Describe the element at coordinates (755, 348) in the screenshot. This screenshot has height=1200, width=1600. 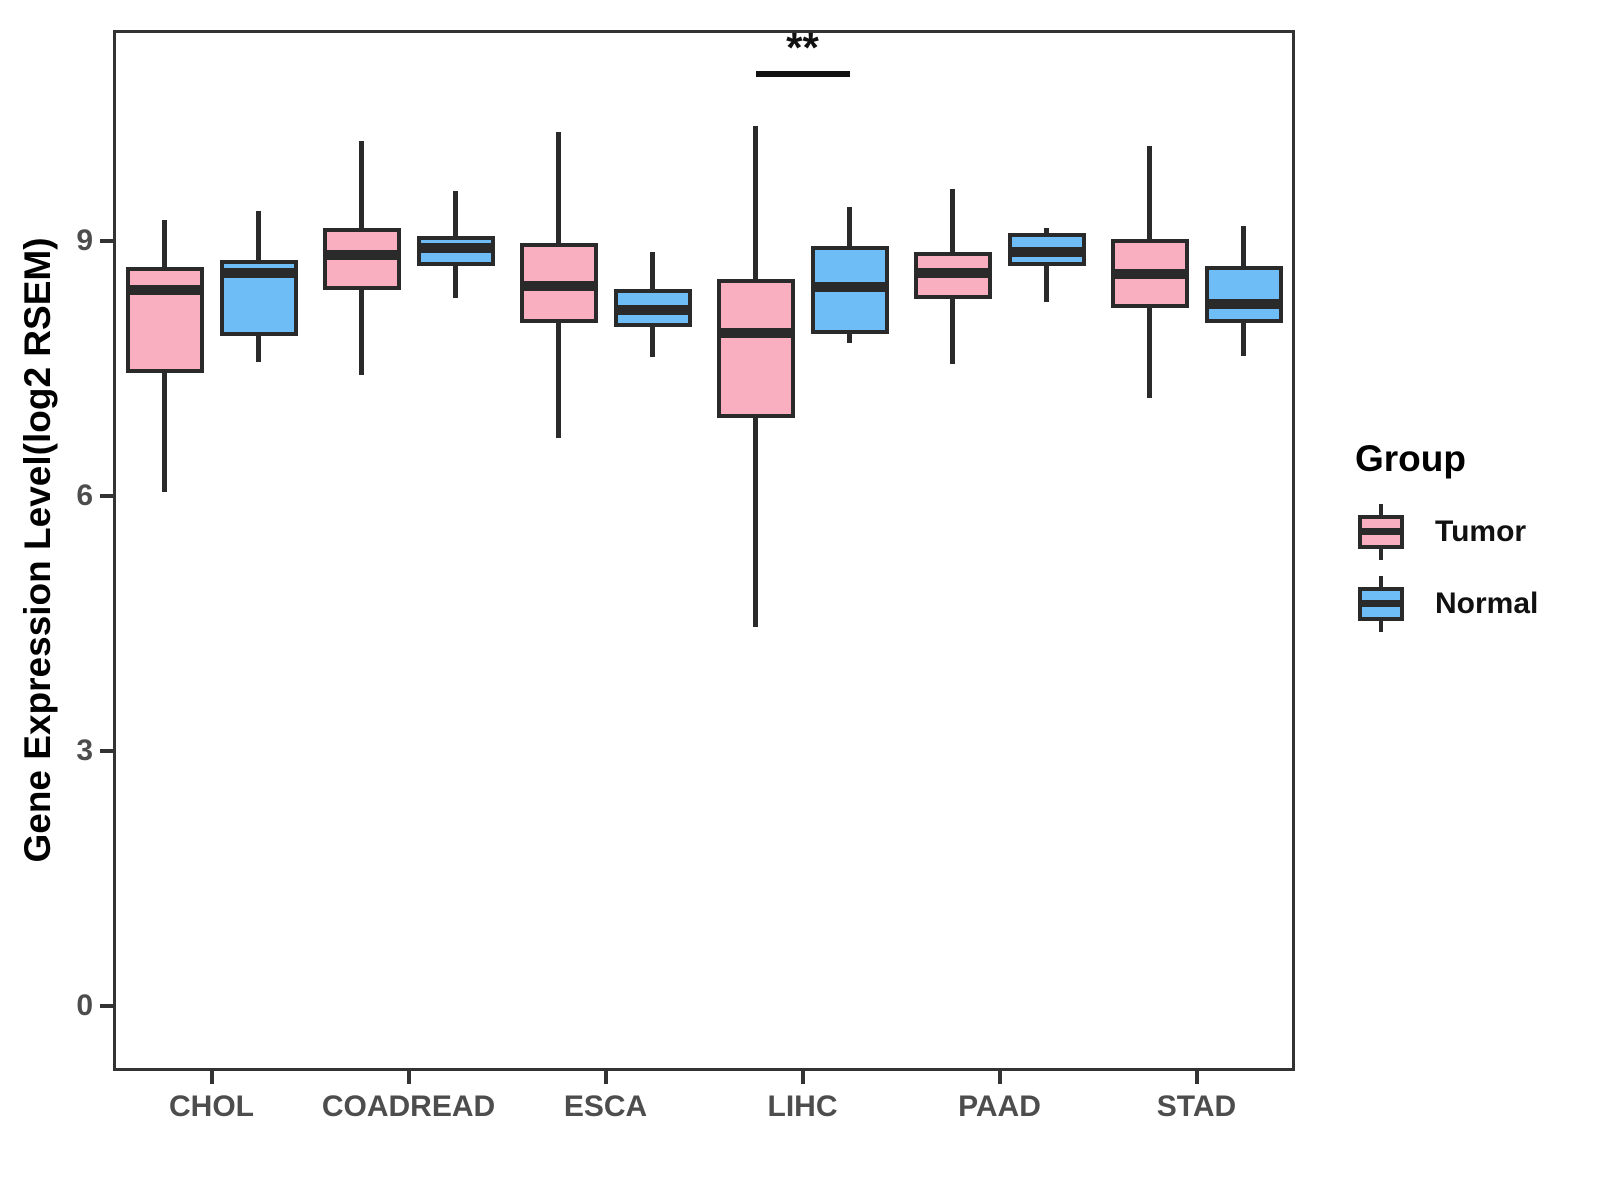
I see `box-LIHC-Tumor` at that location.